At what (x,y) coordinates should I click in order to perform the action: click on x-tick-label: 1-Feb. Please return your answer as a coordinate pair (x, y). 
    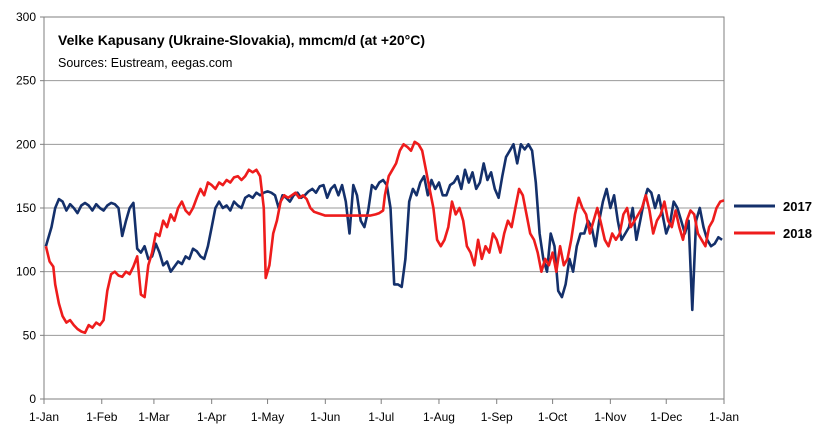
    Looking at the image, I should click on (102, 417).